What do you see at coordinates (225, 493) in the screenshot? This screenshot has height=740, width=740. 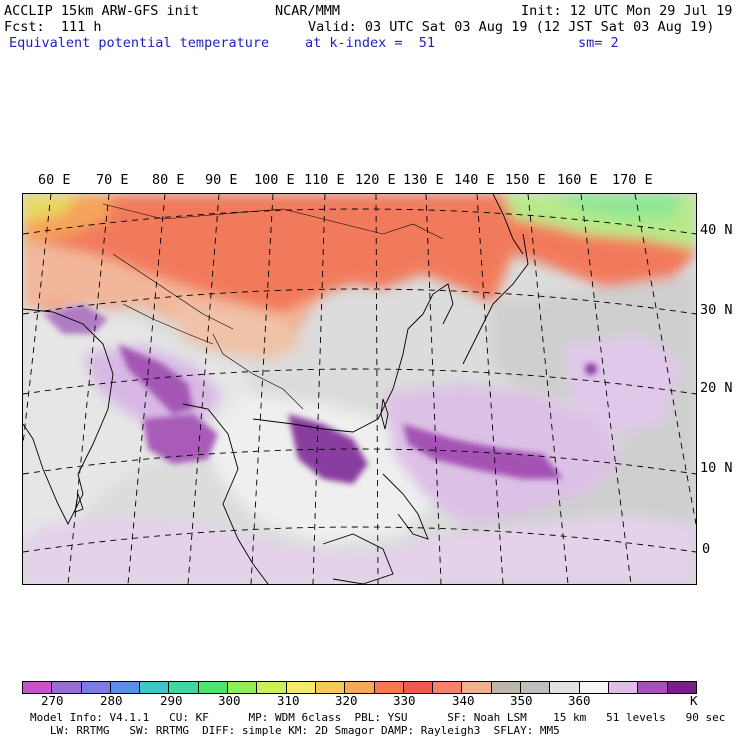 I see `coastline-indochina` at bounding box center [225, 493].